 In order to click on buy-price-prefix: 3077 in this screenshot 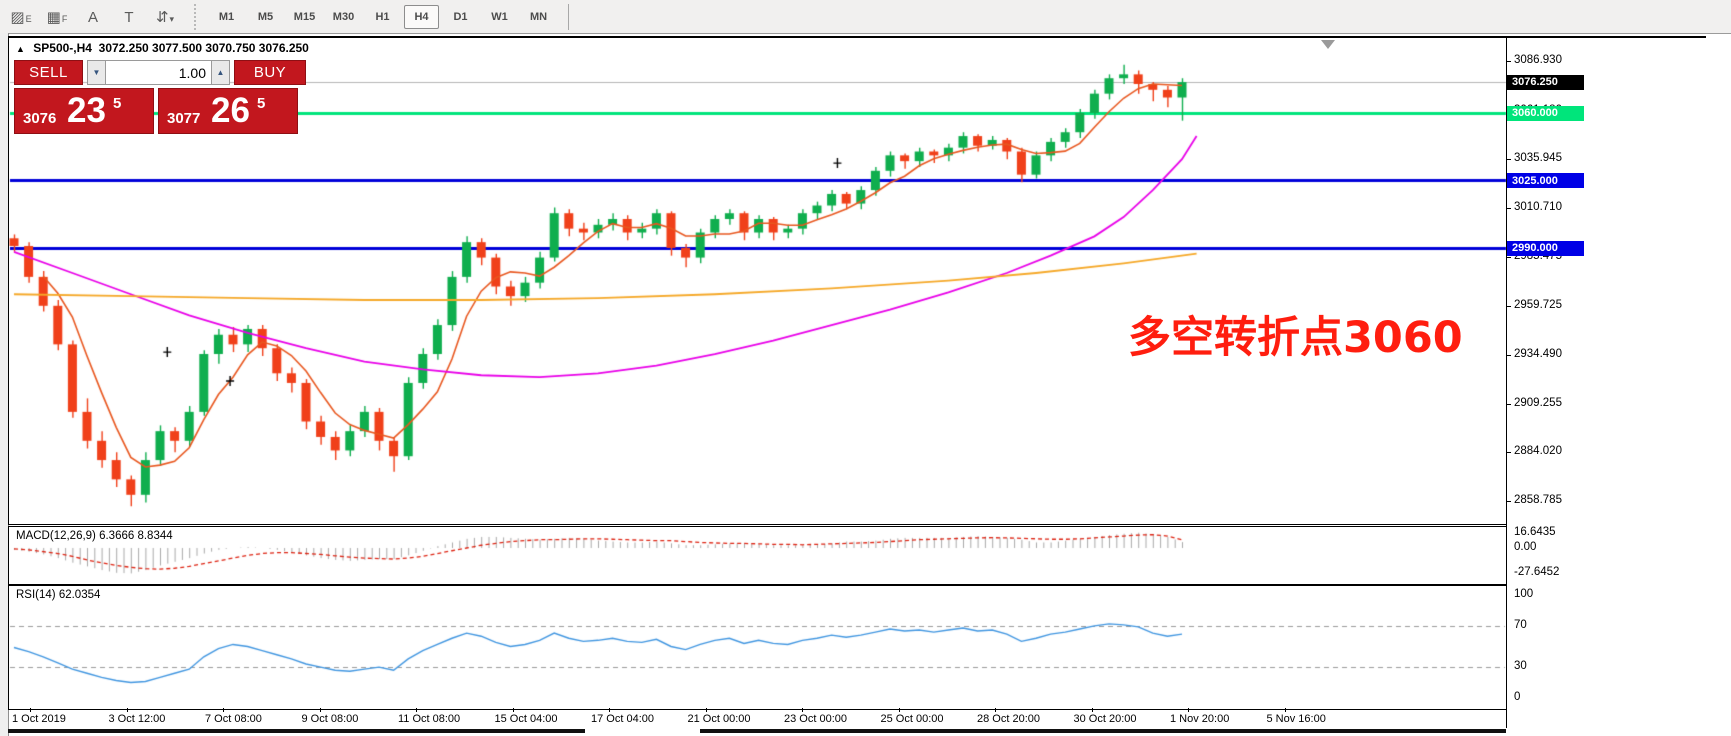, I will do `click(184, 118)`.